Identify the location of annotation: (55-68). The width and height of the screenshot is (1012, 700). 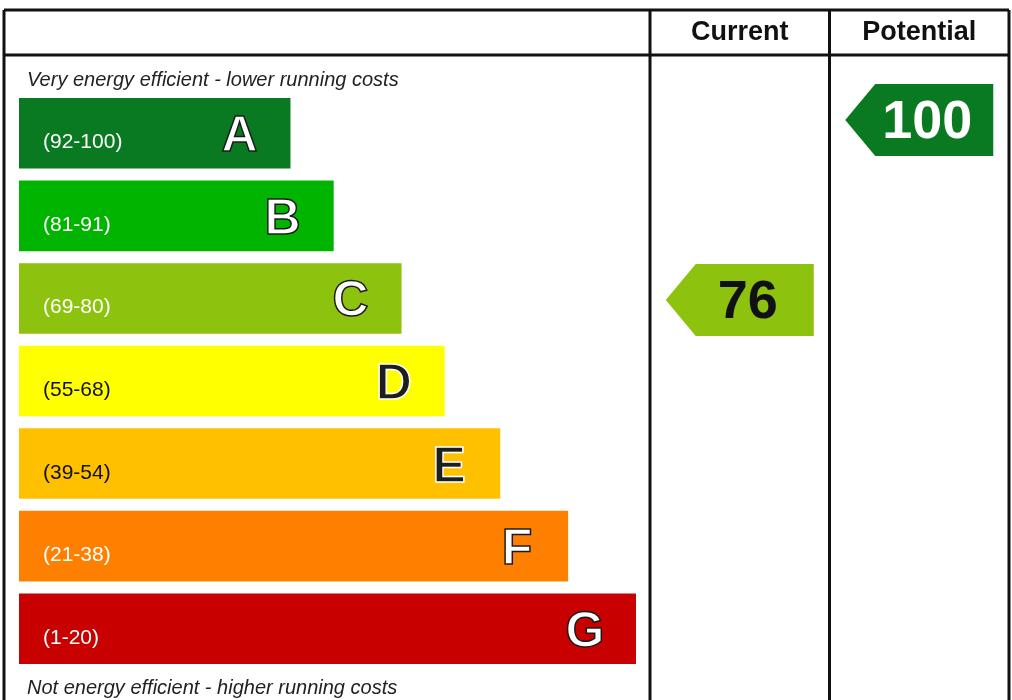
(77, 388).